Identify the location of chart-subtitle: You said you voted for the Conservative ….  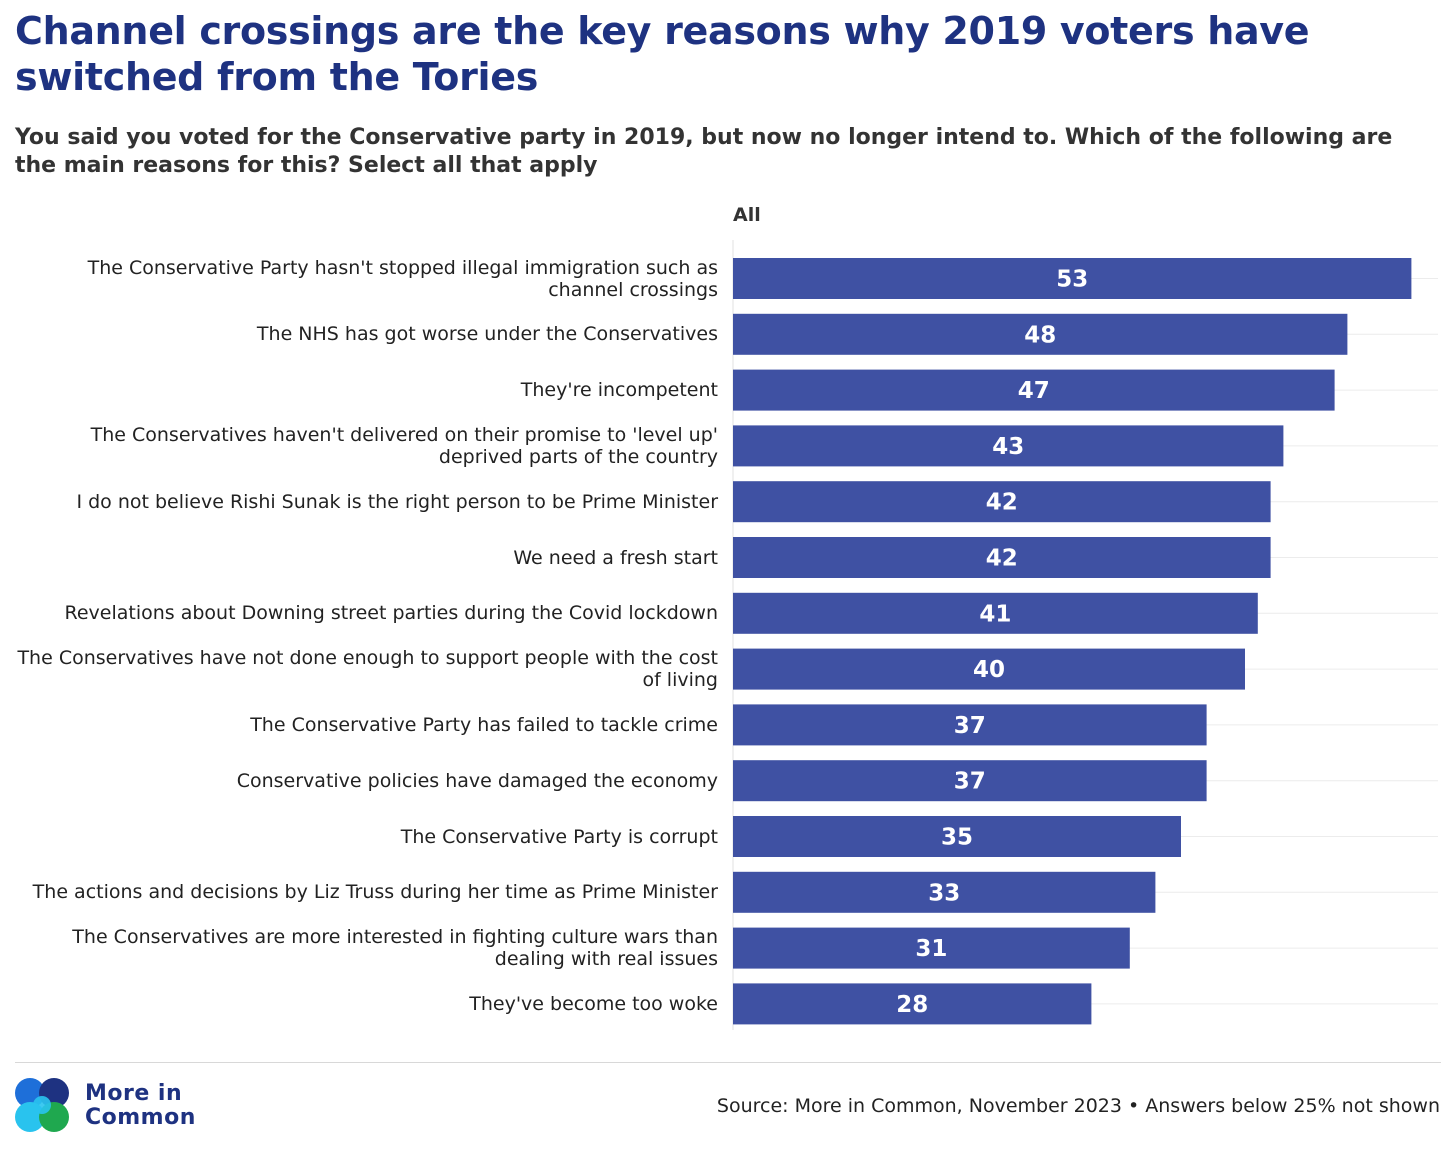
(704, 151).